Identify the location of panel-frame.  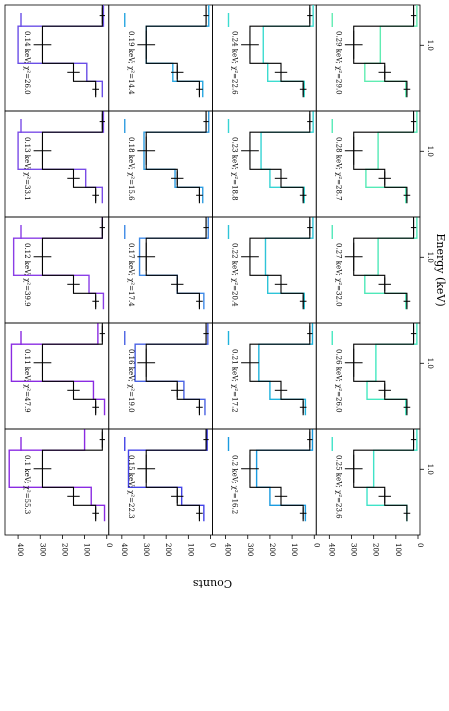
(368, 58).